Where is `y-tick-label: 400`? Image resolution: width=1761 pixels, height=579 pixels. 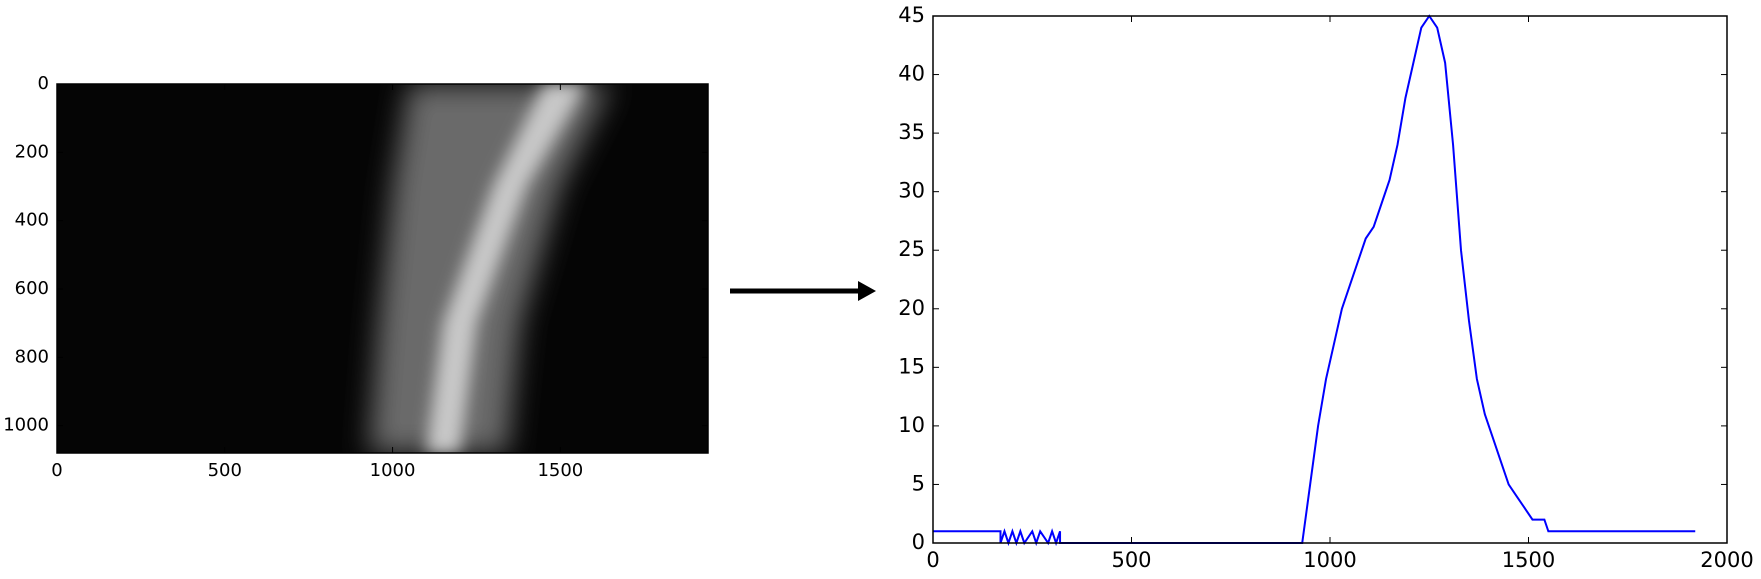
y-tick-label: 400 is located at coordinates (32, 220).